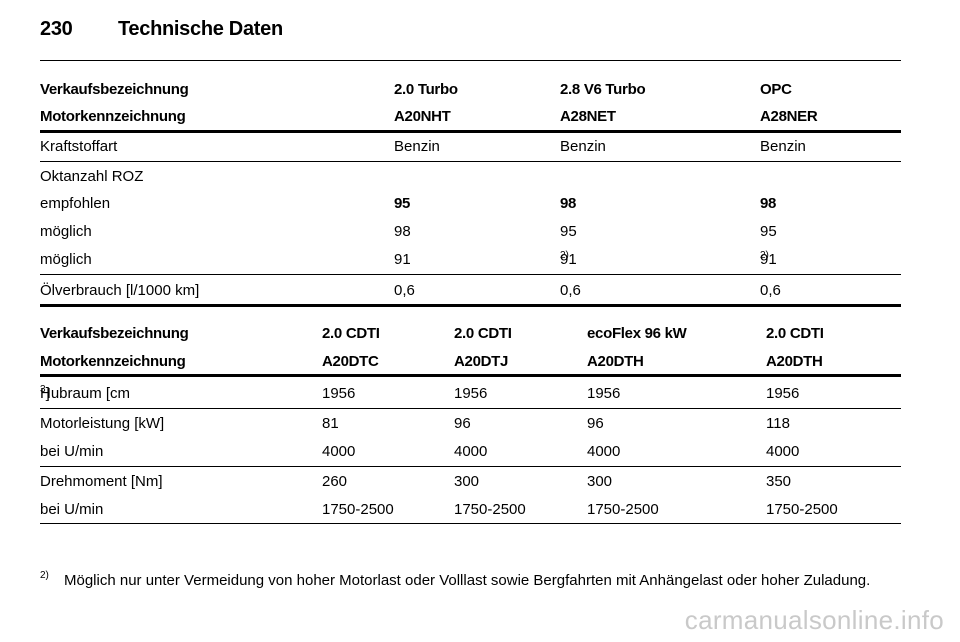 The width and height of the screenshot is (960, 642). What do you see at coordinates (420, 451) in the screenshot?
I see `table-row: bei U/min 4000 4000 4000 4000` at bounding box center [420, 451].